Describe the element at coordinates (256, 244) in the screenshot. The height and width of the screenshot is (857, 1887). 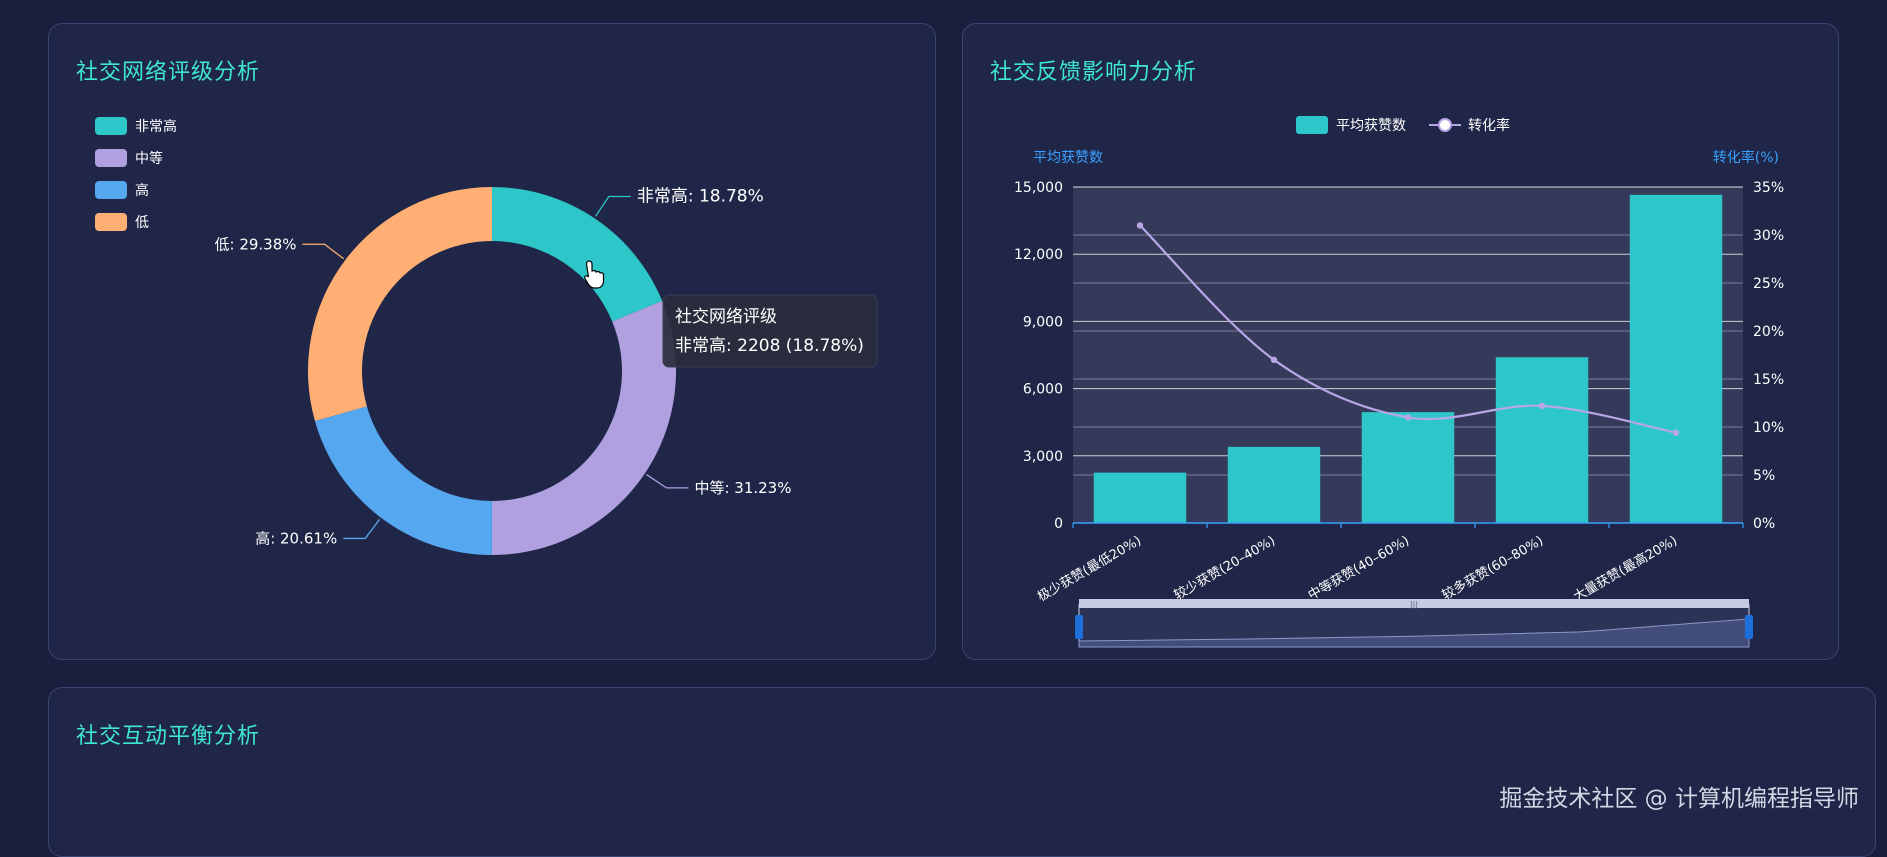
I see `pie-label-3: 低: 29.38%` at that location.